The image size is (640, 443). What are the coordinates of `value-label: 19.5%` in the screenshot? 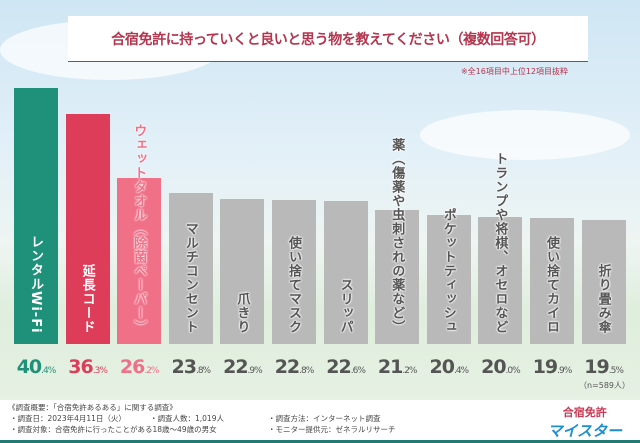 It's located at (604, 367).